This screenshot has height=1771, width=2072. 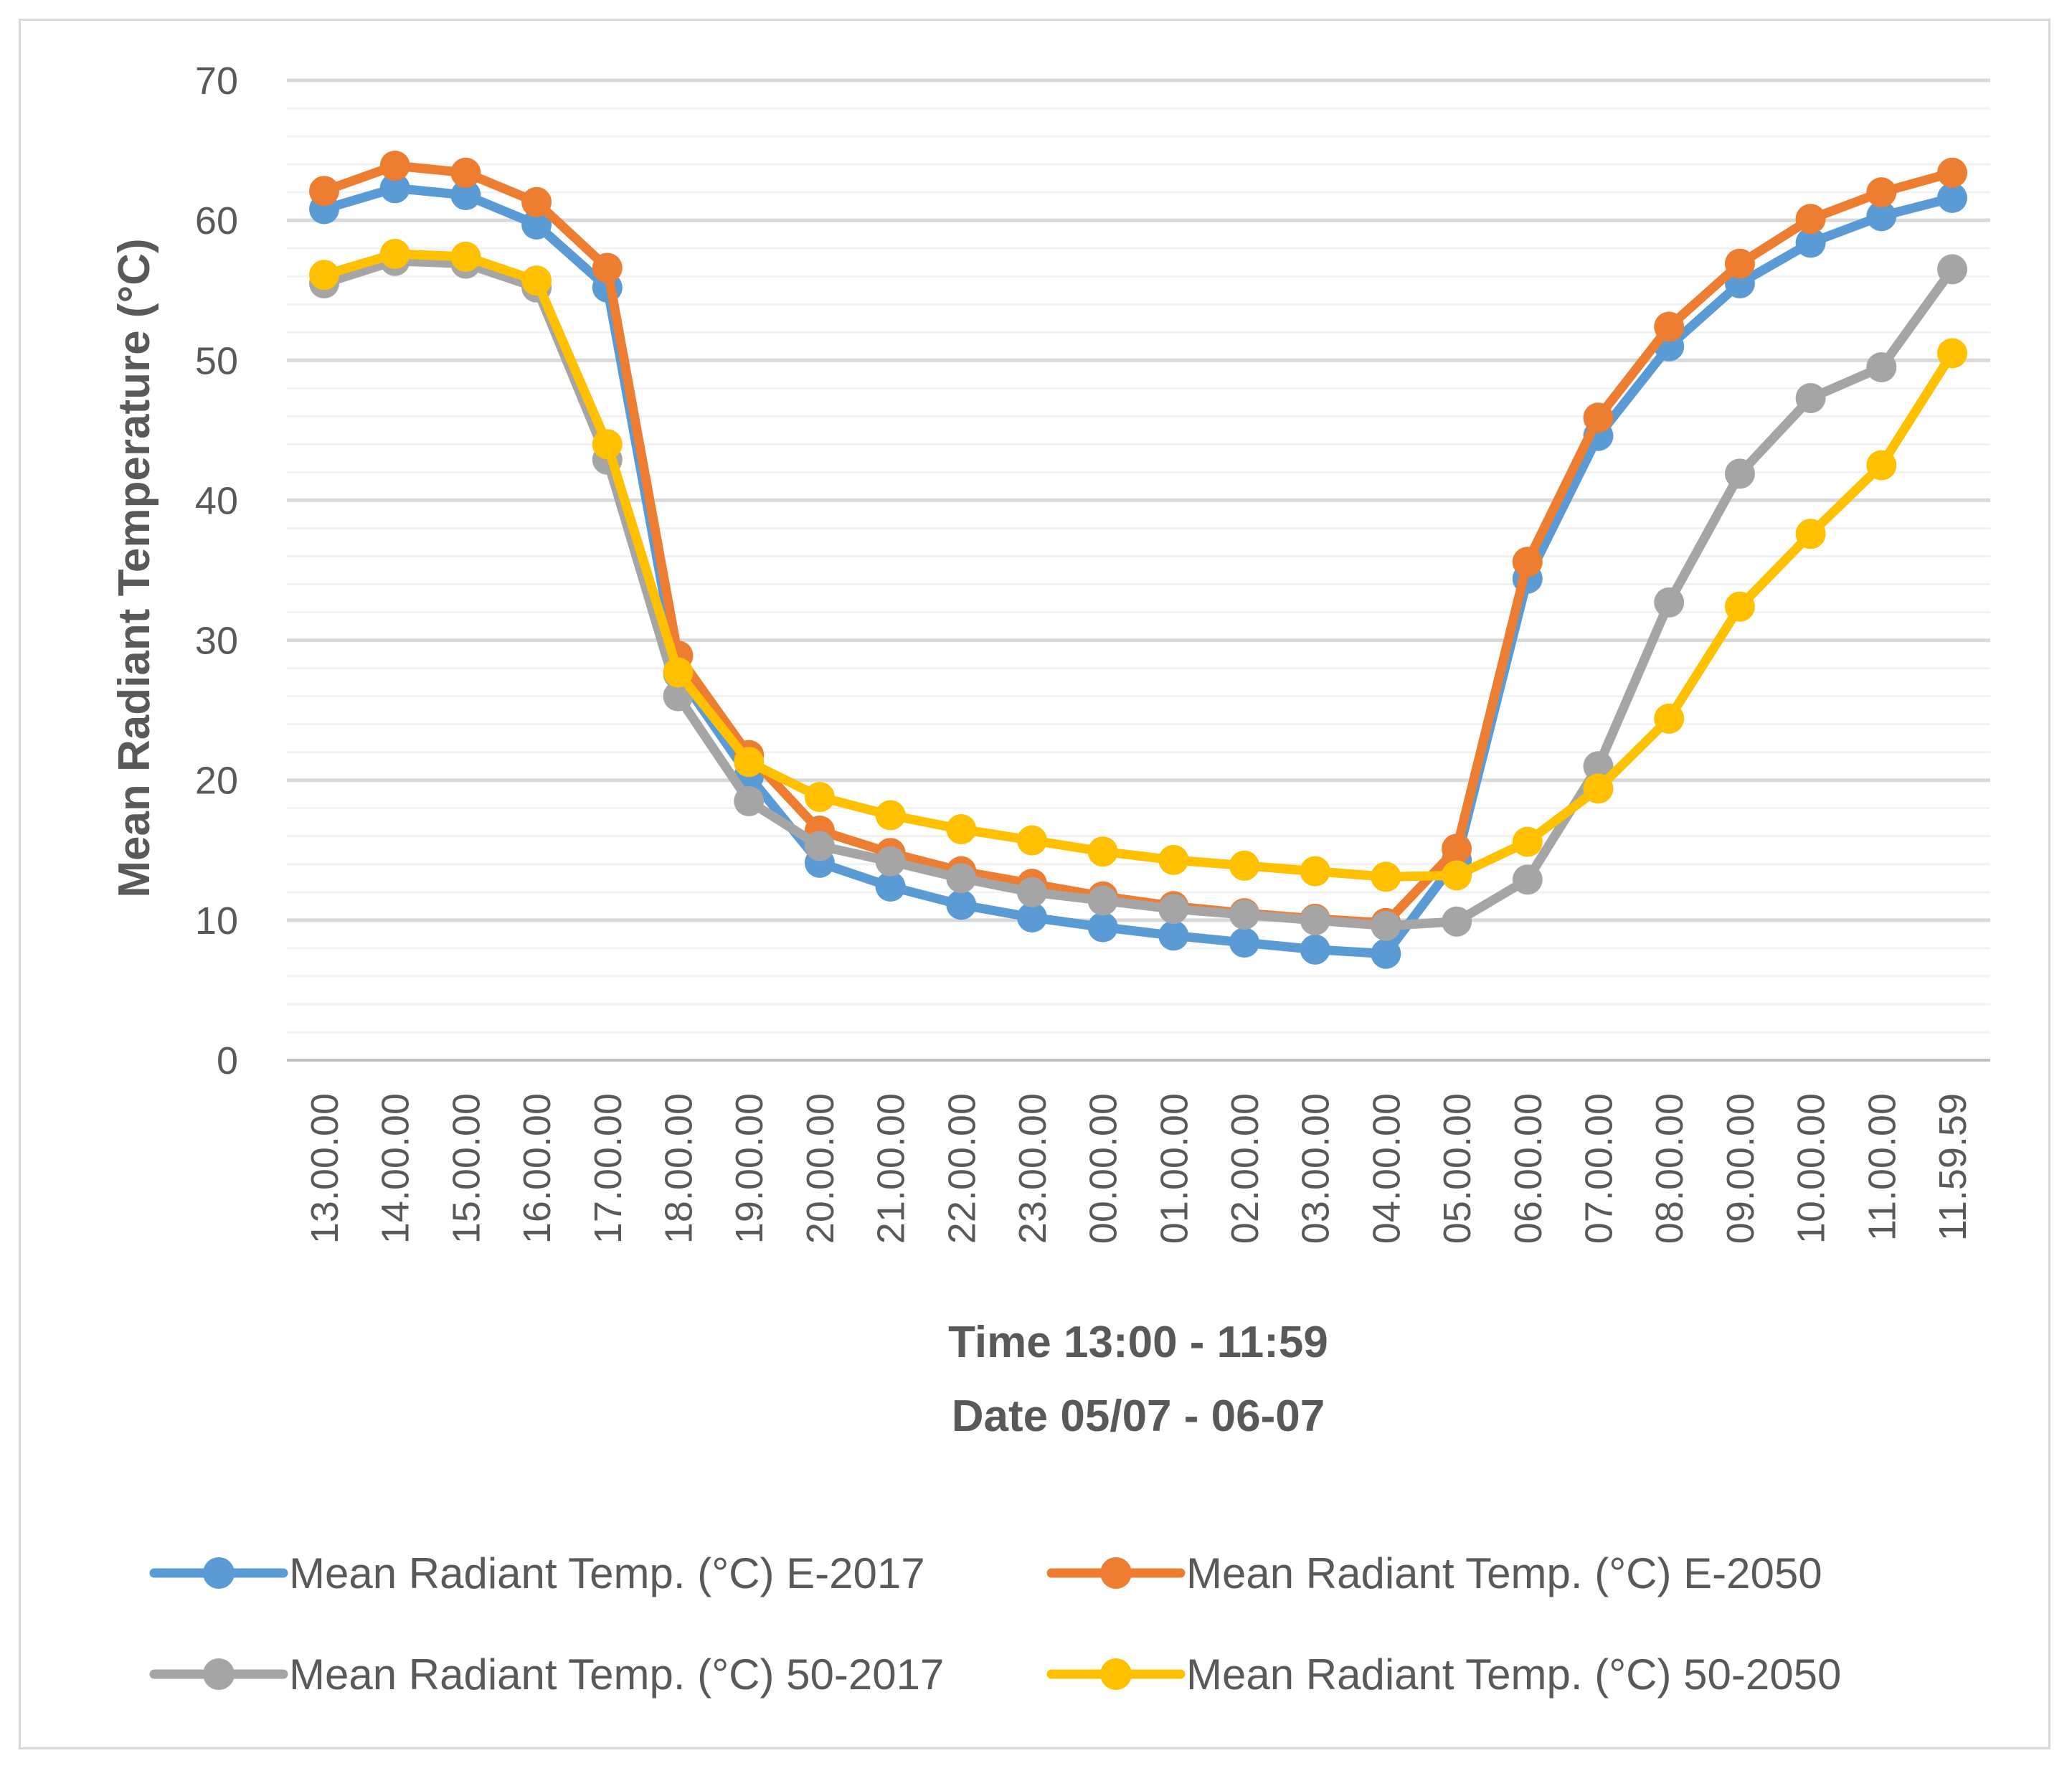 What do you see at coordinates (891, 1168) in the screenshot?
I see `x-tick-label: 21.00.00` at bounding box center [891, 1168].